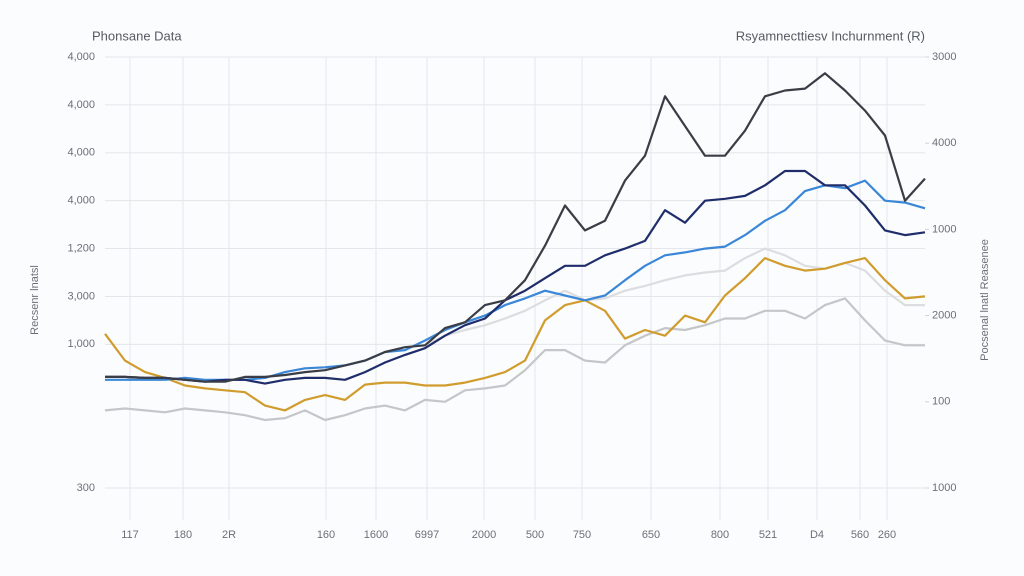 The height and width of the screenshot is (576, 1024). Describe the element at coordinates (326, 535) in the screenshot. I see `x-tick-label: 160` at that location.